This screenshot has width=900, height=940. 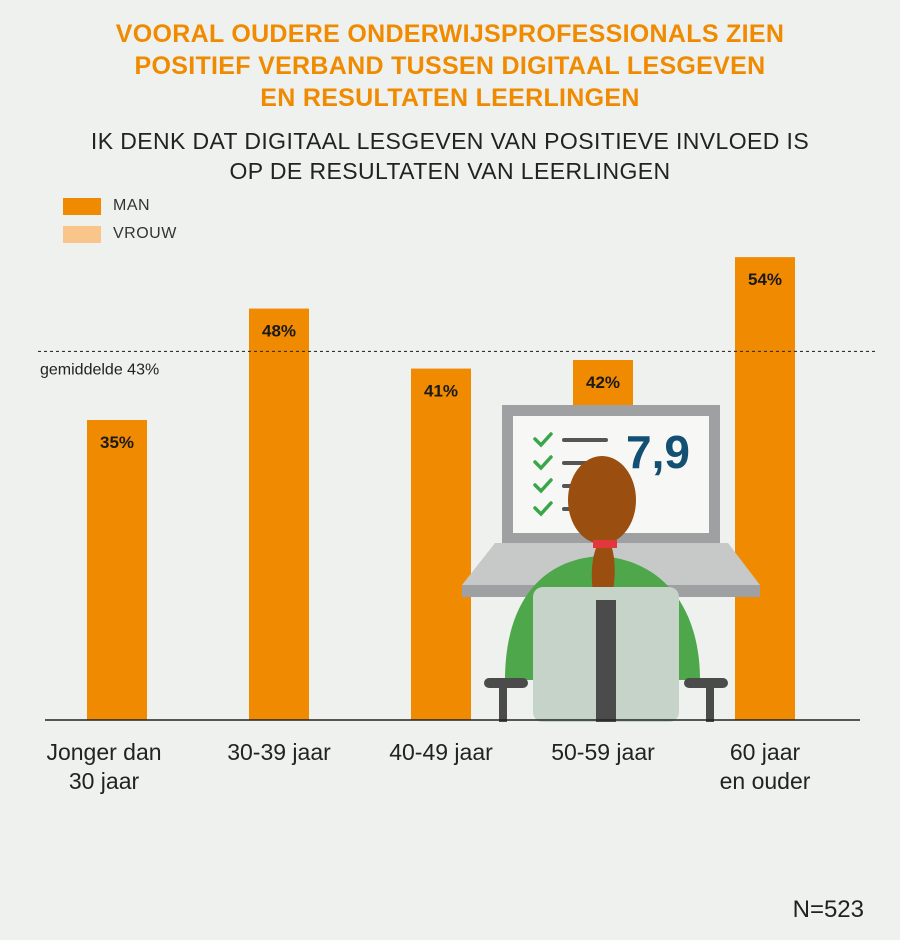 I want to click on legend-item-vrouw: VROUW, so click(x=120, y=234).